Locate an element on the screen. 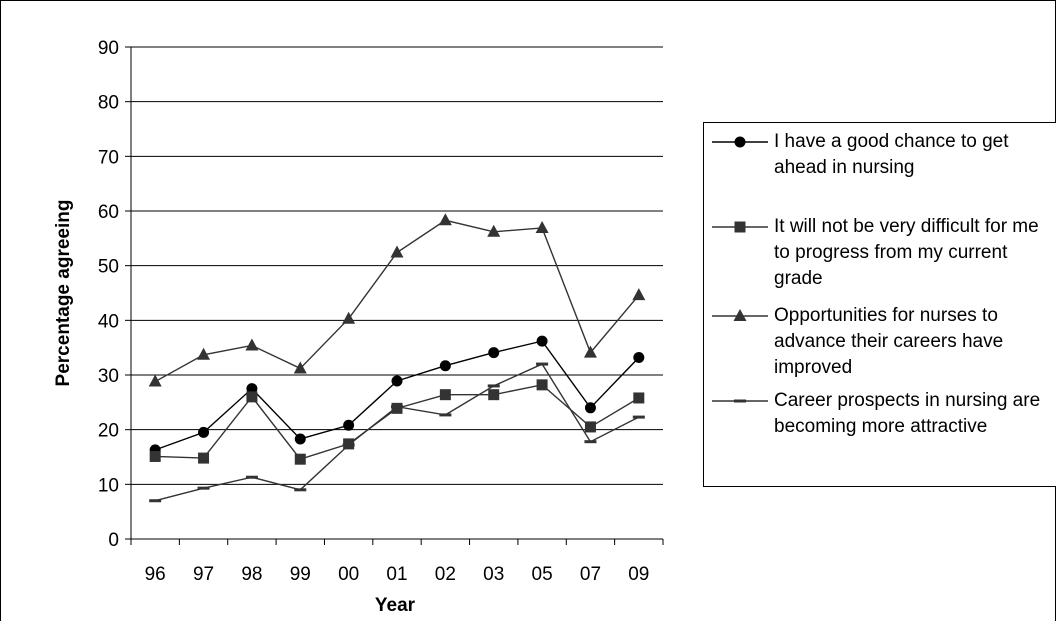 Image resolution: width=1056 pixels, height=621 pixels. x-tick-label: 02 is located at coordinates (445, 574).